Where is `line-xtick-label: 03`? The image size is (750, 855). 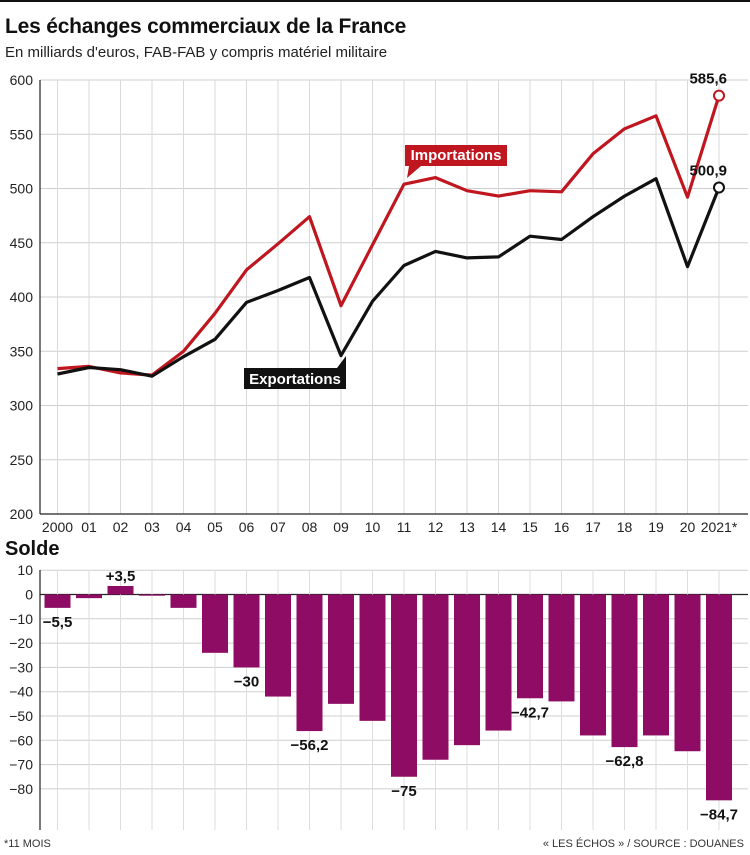 line-xtick-label: 03 is located at coordinates (152, 527).